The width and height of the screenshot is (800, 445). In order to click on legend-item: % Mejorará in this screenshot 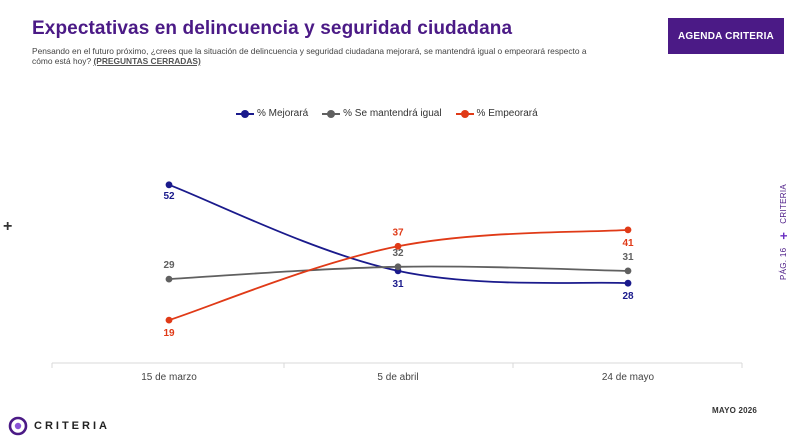, I will do `click(272, 113)`.